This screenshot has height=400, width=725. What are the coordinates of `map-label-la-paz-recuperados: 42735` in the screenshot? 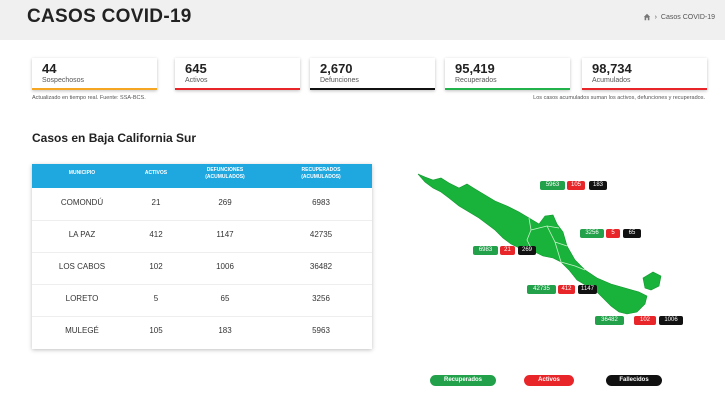 It's located at (541, 289).